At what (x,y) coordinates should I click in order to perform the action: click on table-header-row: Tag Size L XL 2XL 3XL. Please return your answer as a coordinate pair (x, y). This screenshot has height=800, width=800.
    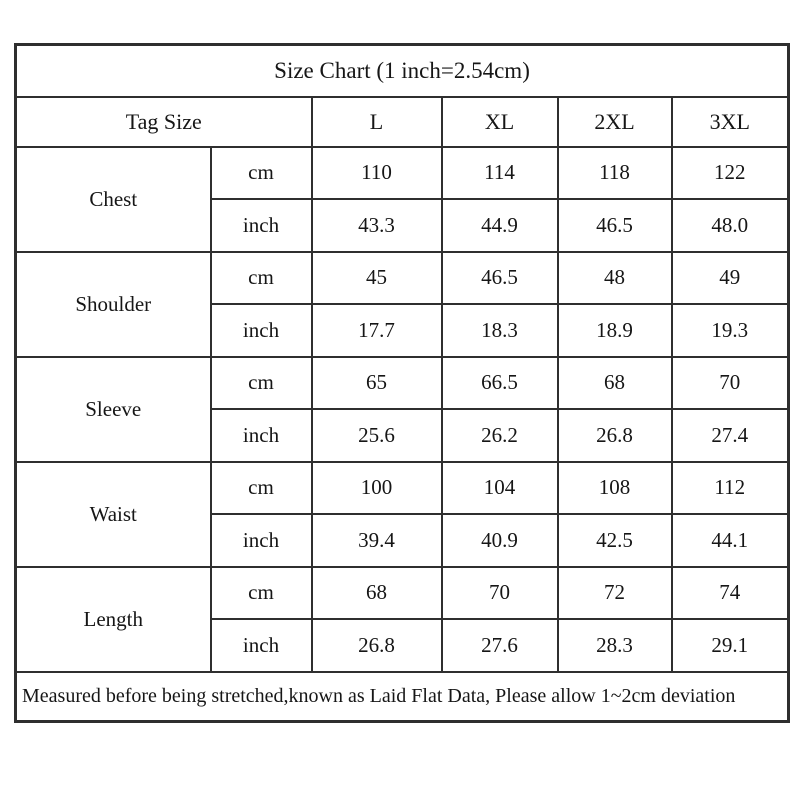
    Looking at the image, I should click on (402, 121).